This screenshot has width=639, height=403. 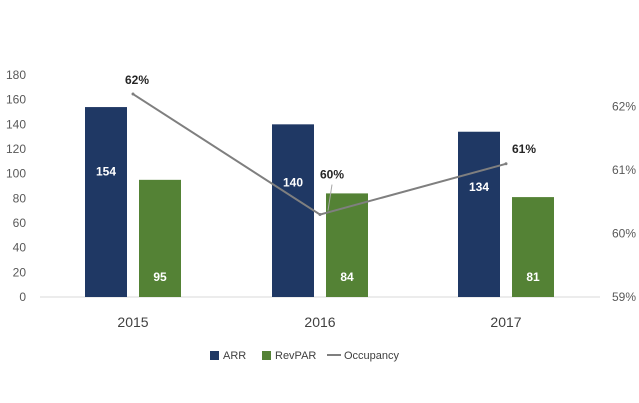 I want to click on bar-value-label: 140, so click(x=293, y=182).